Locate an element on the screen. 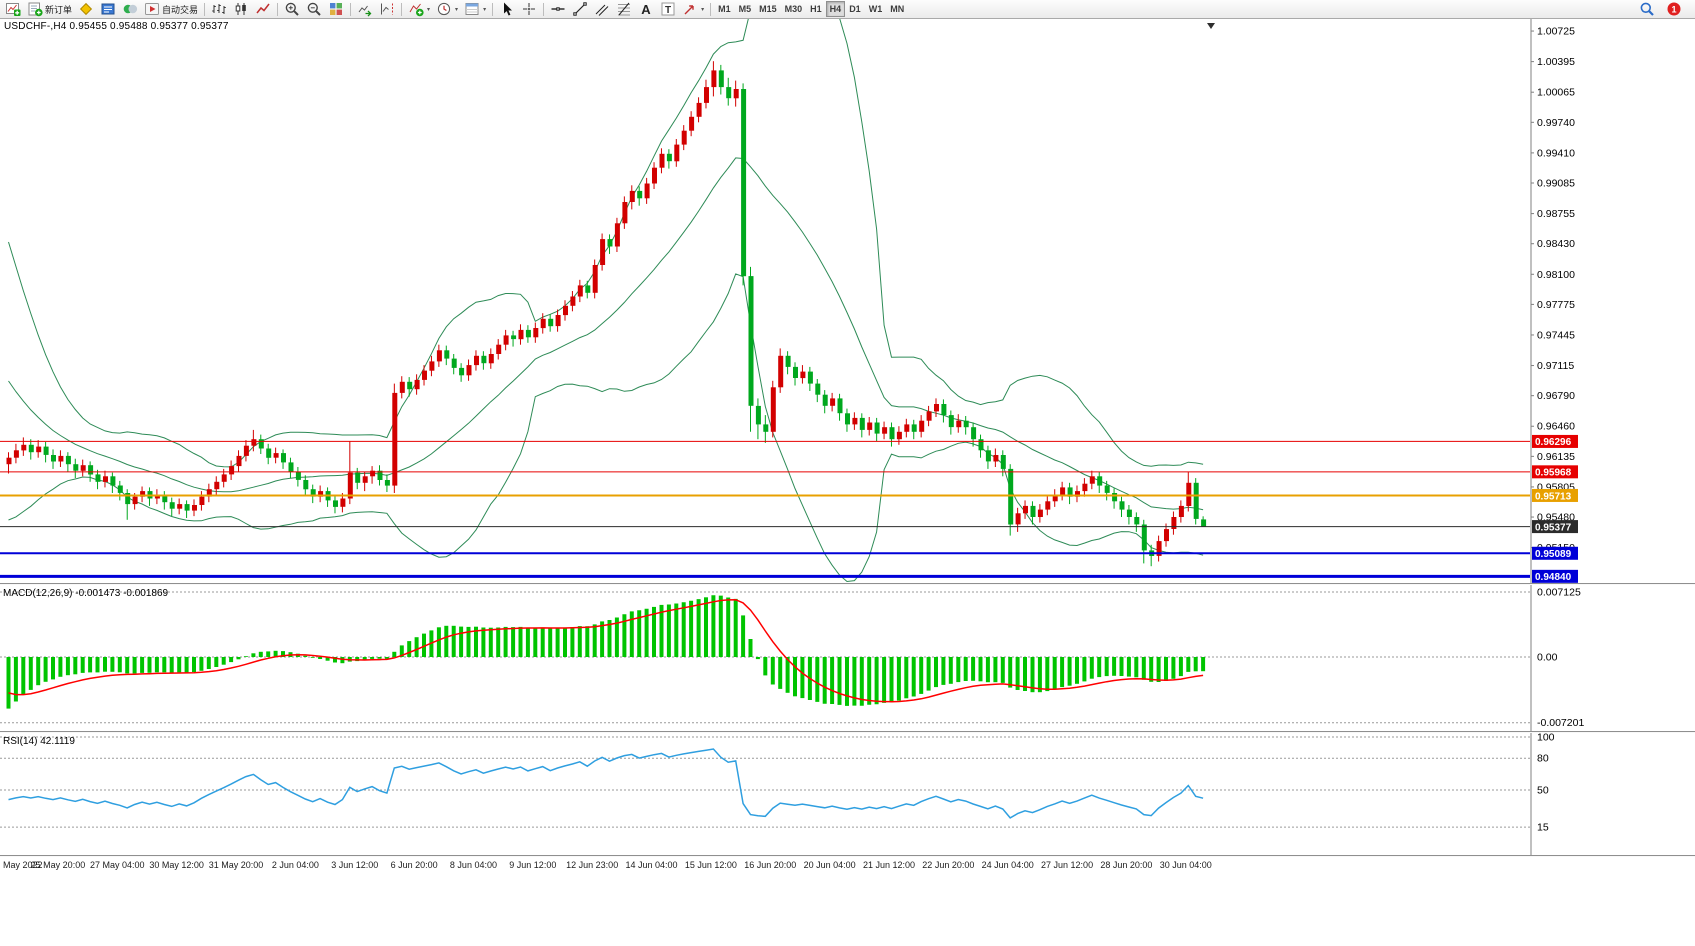  time-axis-label: 6 Jun 20:00 is located at coordinates (414, 865).